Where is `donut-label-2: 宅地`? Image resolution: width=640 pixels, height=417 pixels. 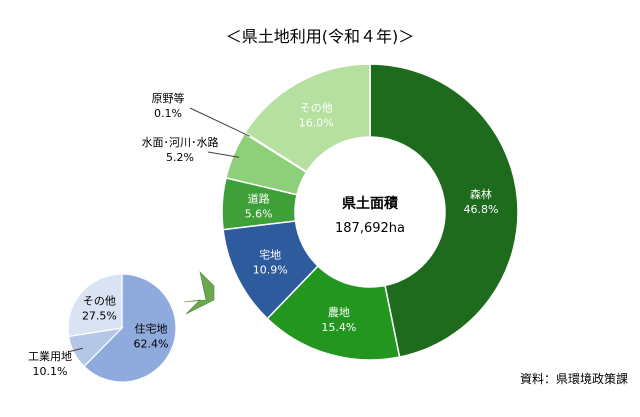 donut-label-2: 宅地 is located at coordinates (270, 255).